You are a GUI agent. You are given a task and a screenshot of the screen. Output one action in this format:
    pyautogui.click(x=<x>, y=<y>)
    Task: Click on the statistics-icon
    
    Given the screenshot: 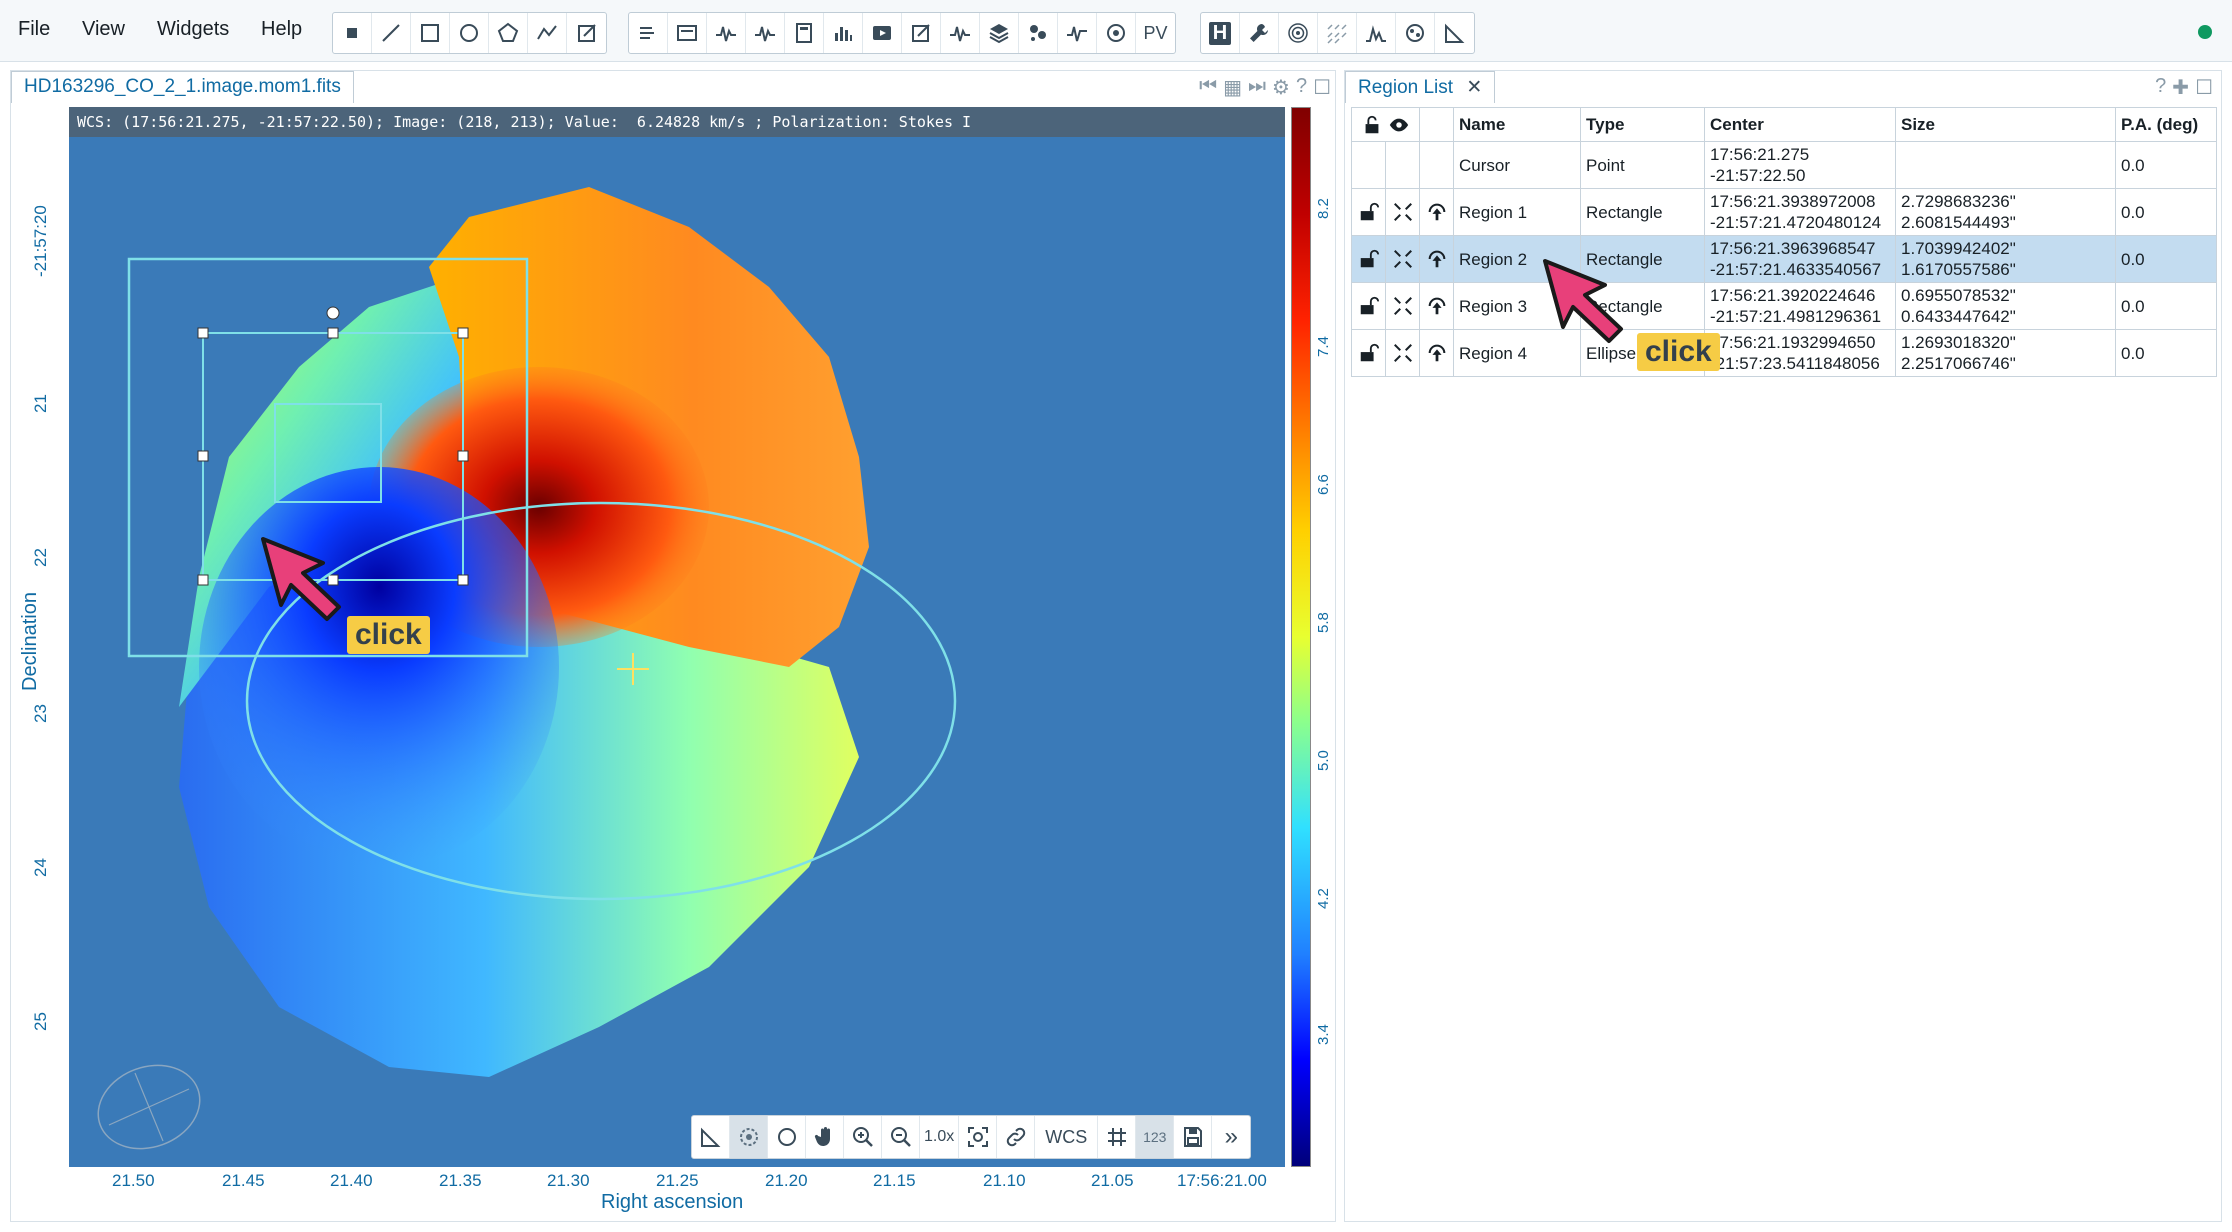 What is the action you would take?
    pyautogui.click(x=804, y=33)
    